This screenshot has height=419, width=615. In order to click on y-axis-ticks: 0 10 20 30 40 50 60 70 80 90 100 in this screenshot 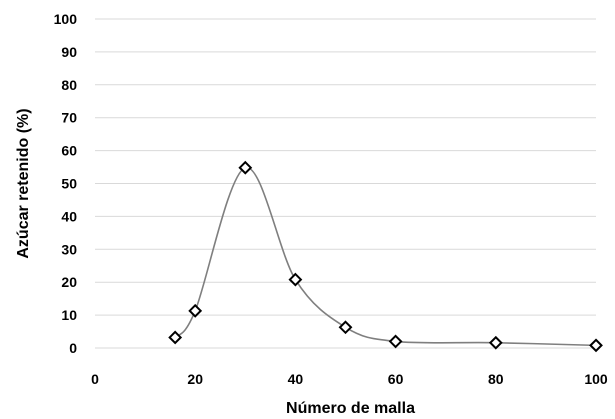, I will do `click(66, 183)`.